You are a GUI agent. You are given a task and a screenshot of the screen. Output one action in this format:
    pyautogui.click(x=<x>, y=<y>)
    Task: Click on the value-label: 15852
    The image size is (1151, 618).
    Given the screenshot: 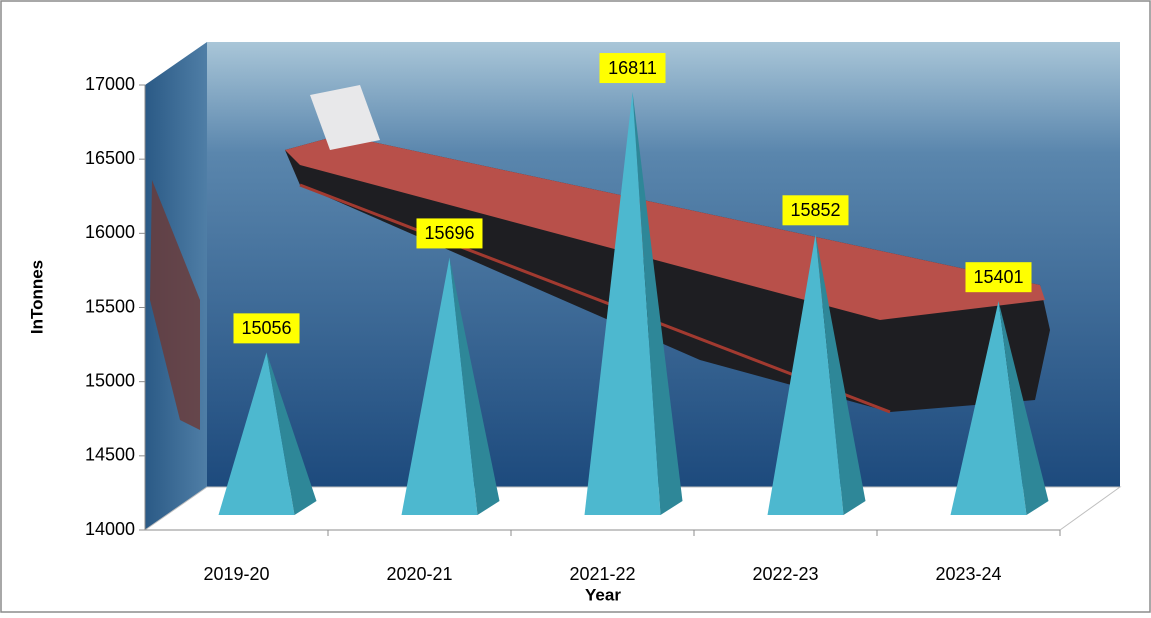 What is the action you would take?
    pyautogui.click(x=815, y=210)
    